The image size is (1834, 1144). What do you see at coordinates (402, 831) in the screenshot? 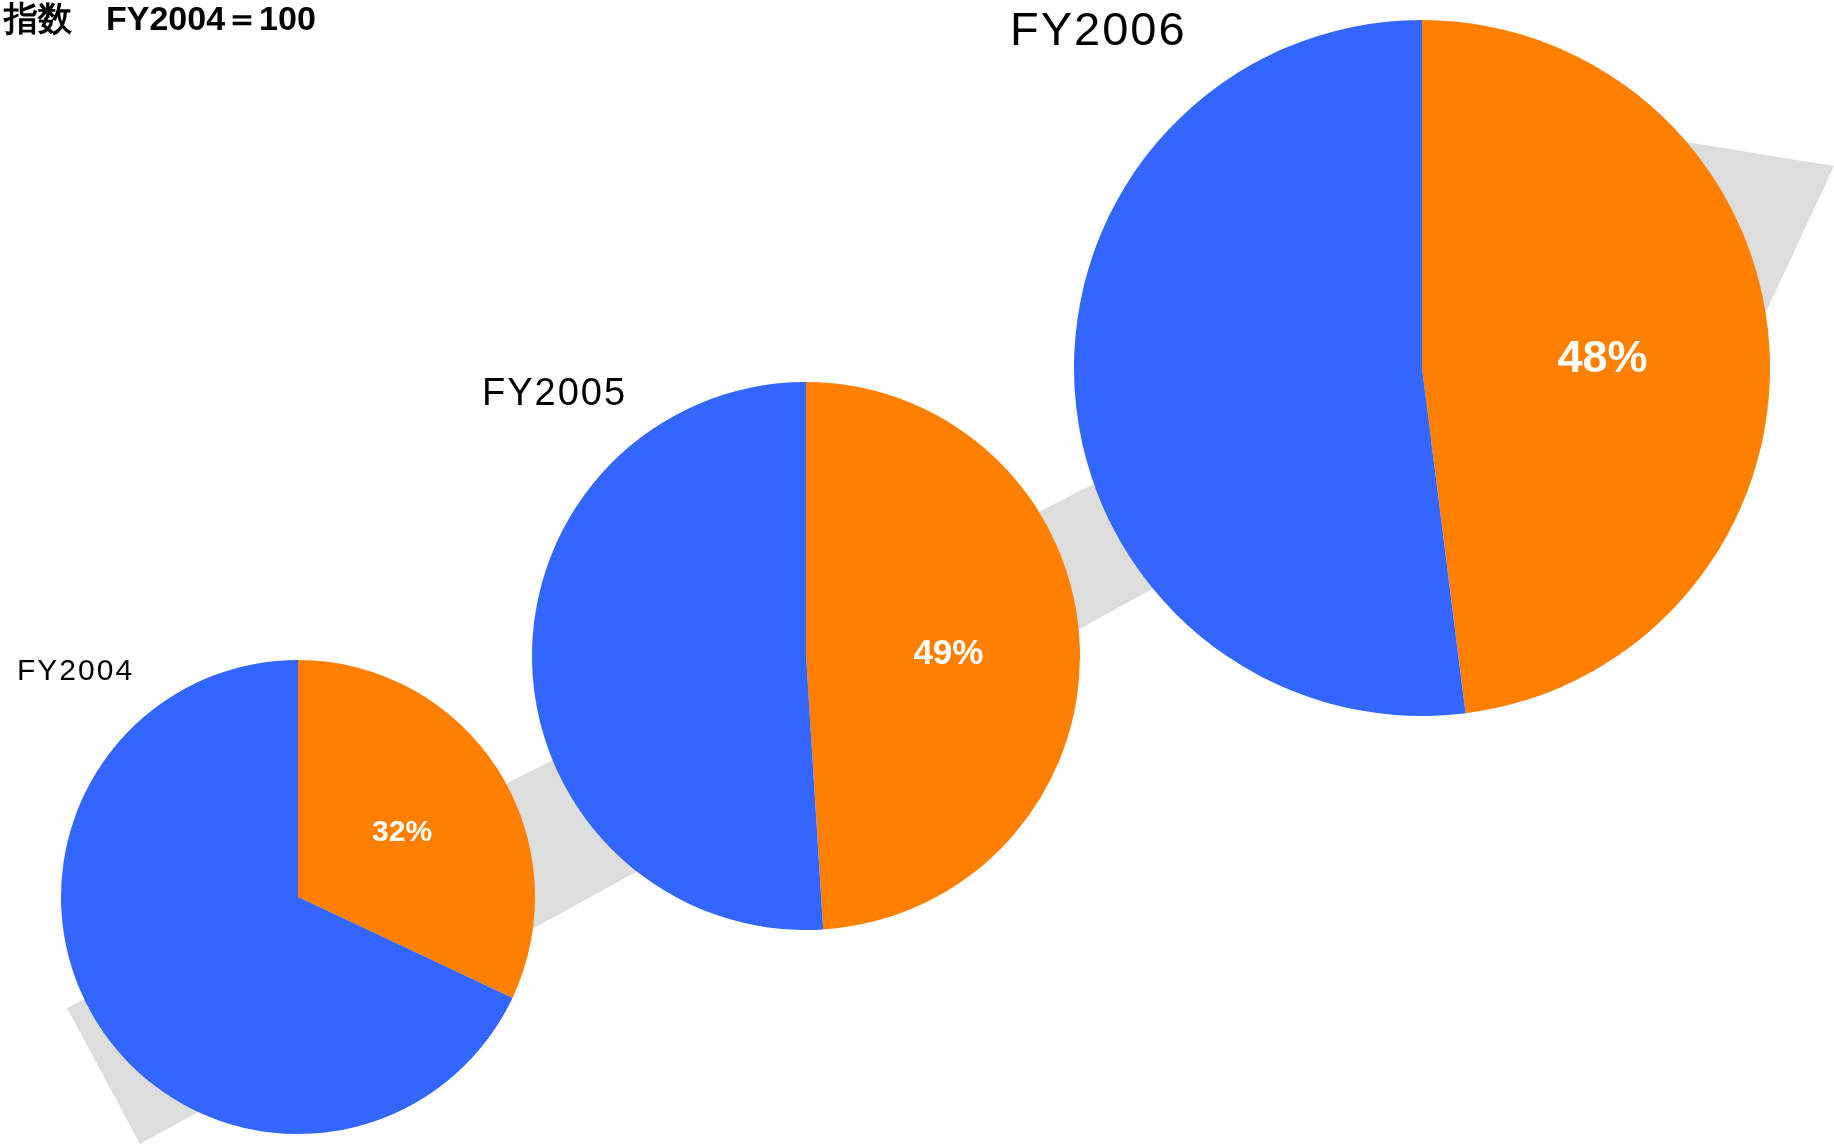
I see `data-label: 32%` at bounding box center [402, 831].